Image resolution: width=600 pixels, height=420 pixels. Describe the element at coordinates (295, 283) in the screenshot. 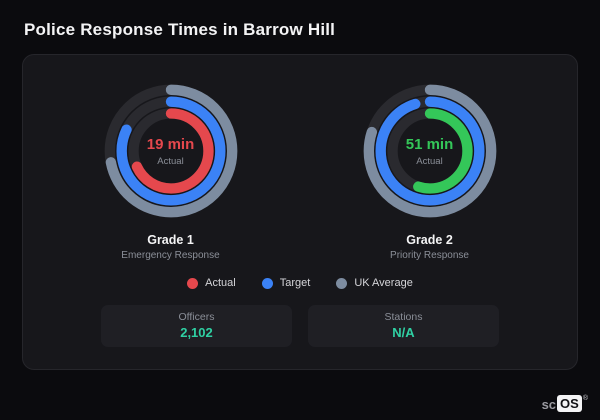

I see `legend-label: Target` at that location.